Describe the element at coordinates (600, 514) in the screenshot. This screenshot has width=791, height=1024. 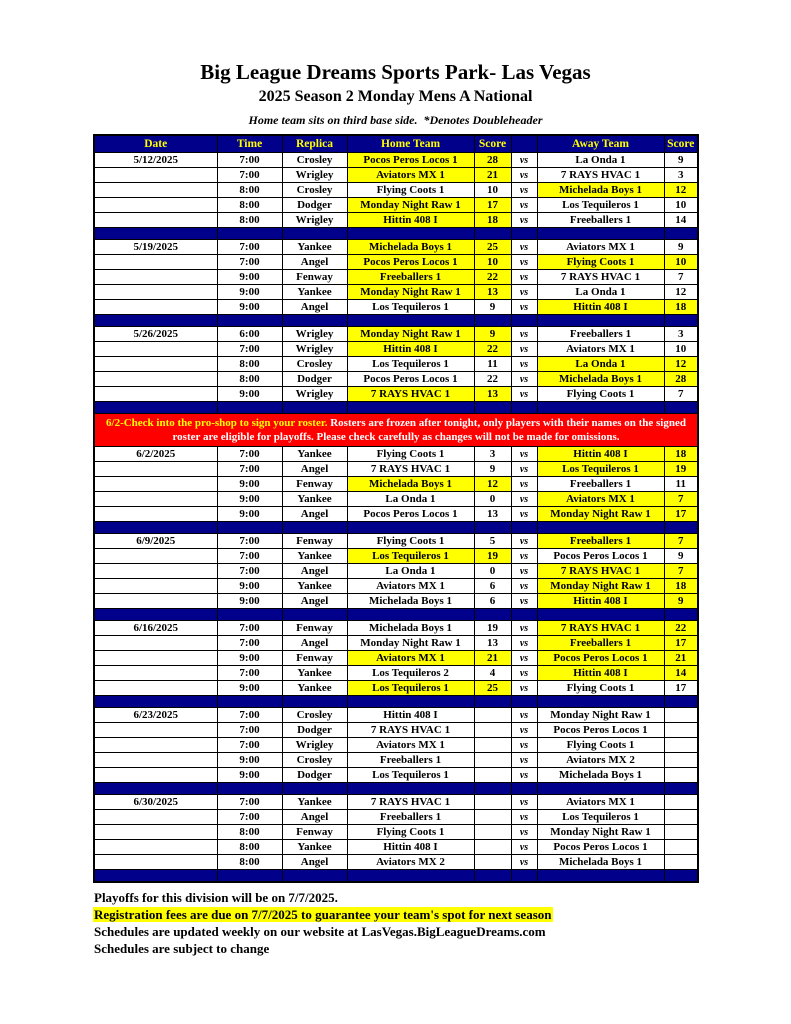
I see `away-team-cell: Monday Night Raw 1` at that location.